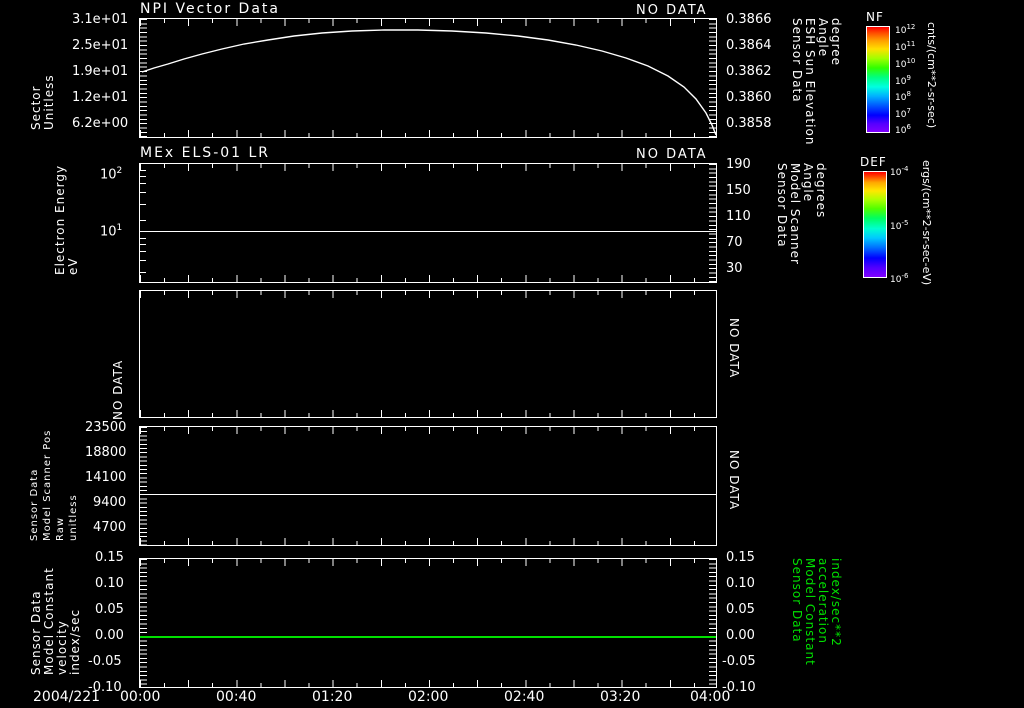 The height and width of the screenshot is (708, 1024). I want to click on panel-5-series-line, so click(428, 637).